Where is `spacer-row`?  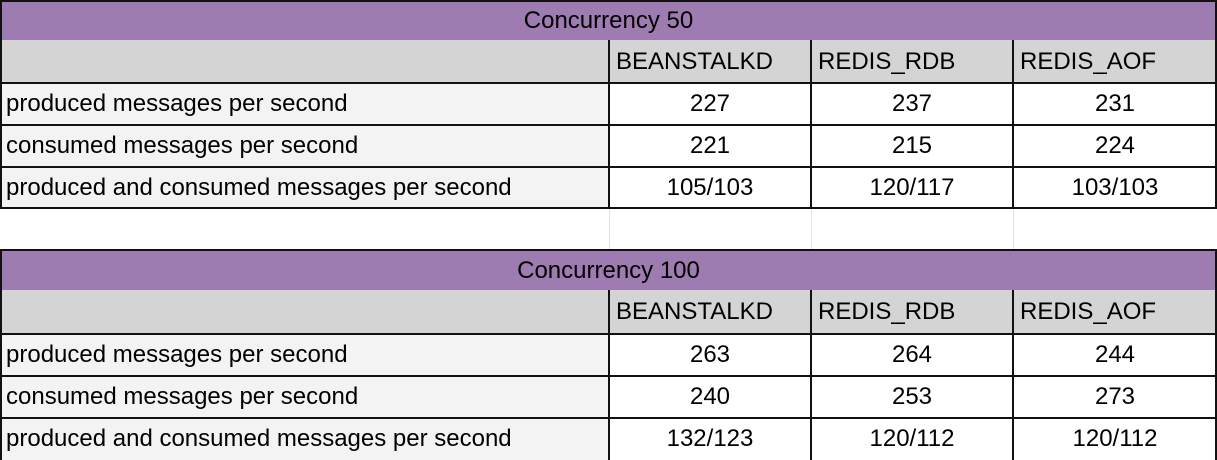
spacer-row is located at coordinates (608, 229).